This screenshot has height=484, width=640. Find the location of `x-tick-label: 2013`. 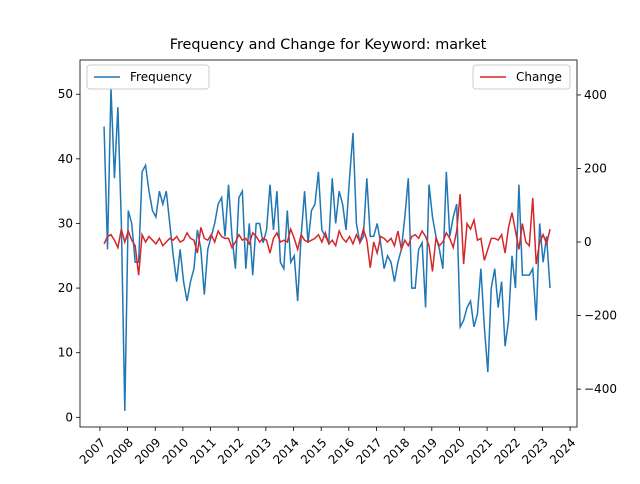

x-tick-label: 2013 is located at coordinates (258, 450).